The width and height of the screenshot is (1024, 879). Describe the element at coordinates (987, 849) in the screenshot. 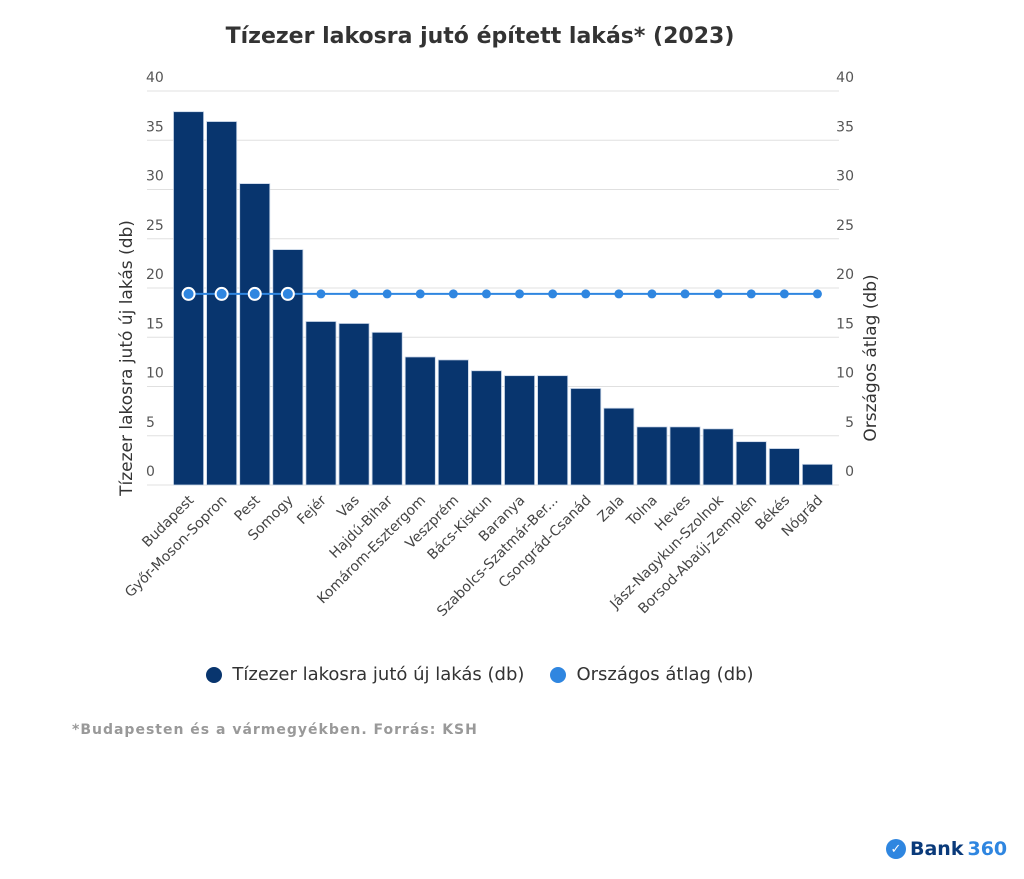

I see `logo-number: 360` at that location.